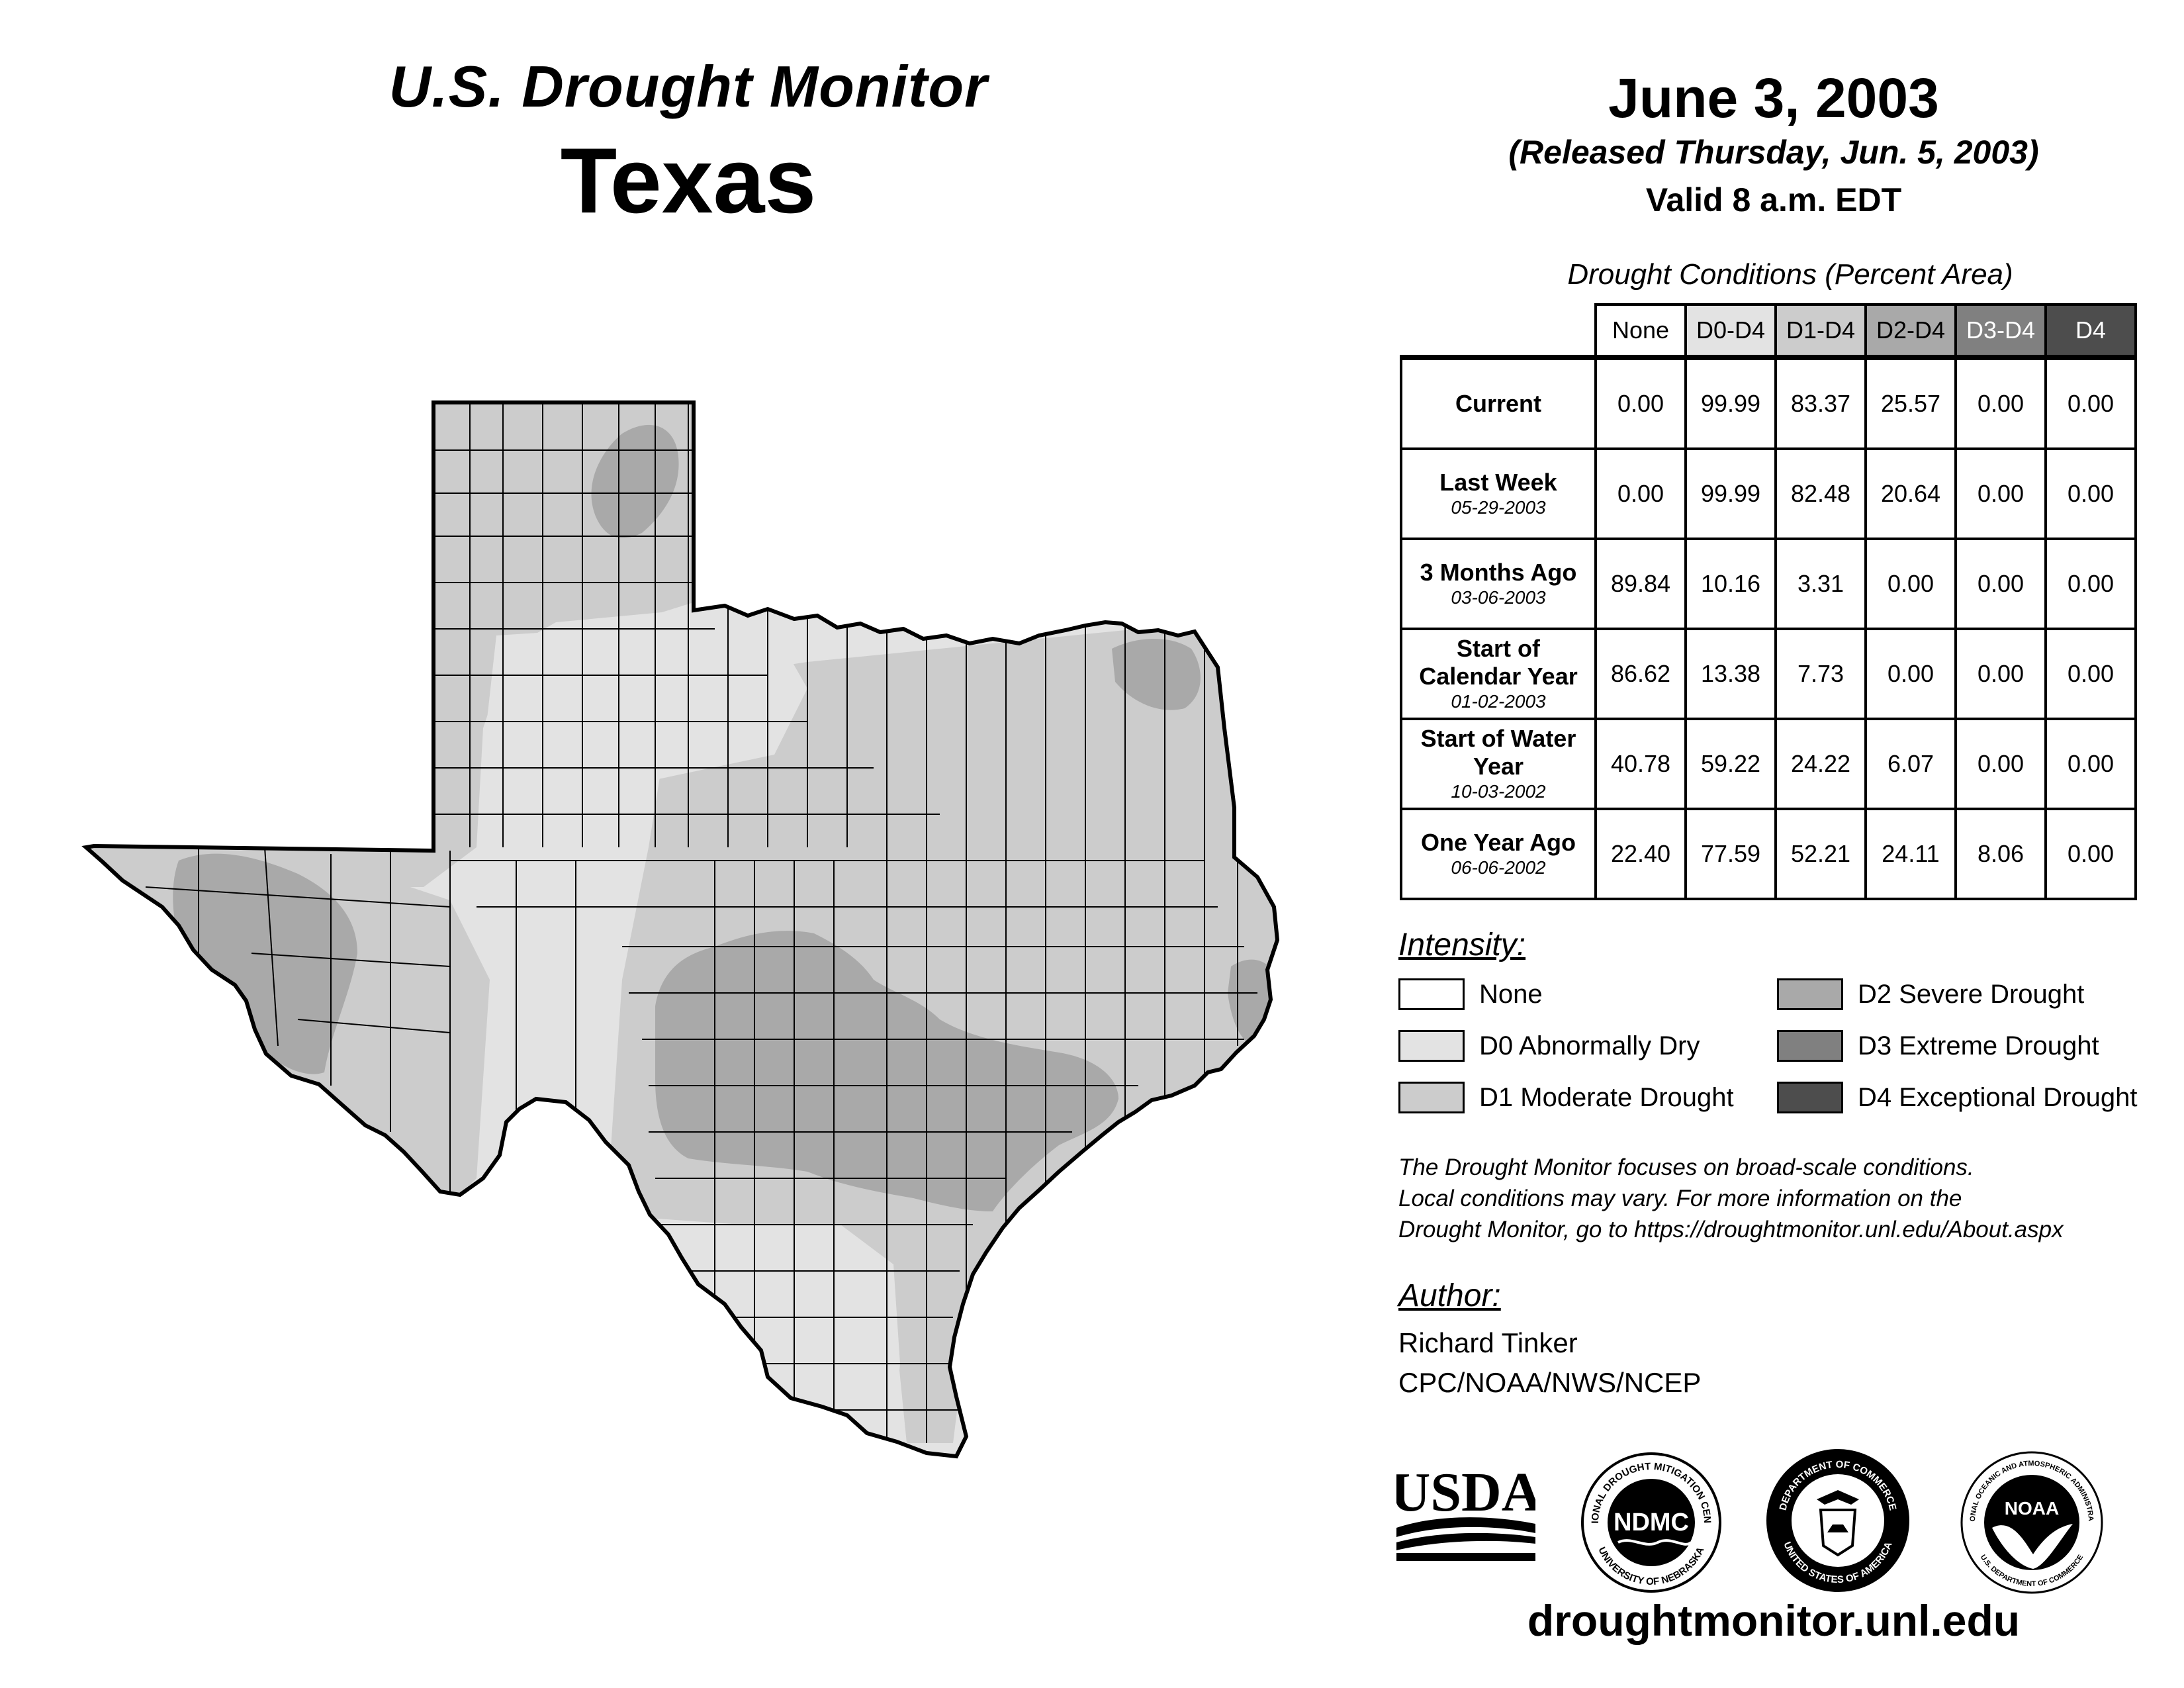  I want to click on col-header-d3-d4: D3-D4, so click(2000, 331).